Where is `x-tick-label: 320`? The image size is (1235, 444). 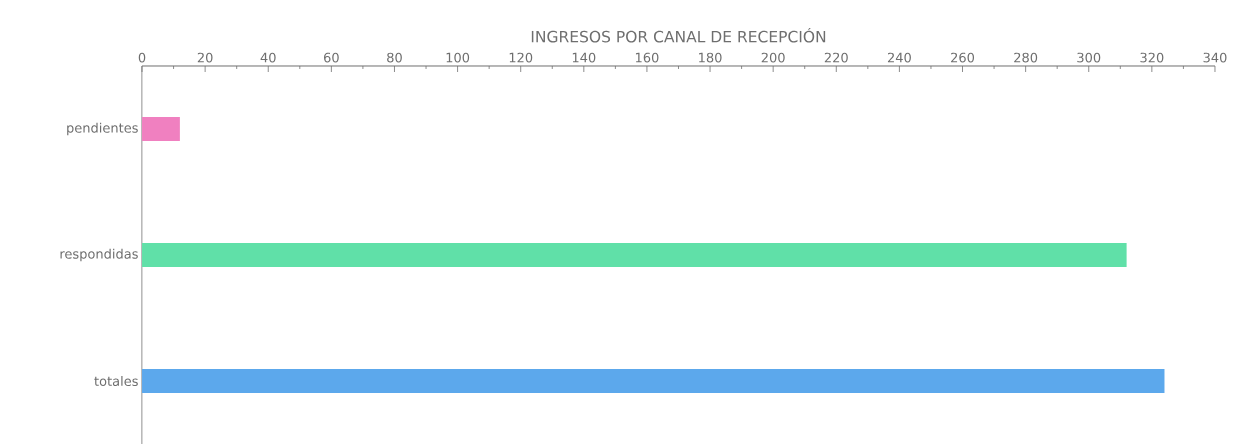 x-tick-label: 320 is located at coordinates (1152, 57).